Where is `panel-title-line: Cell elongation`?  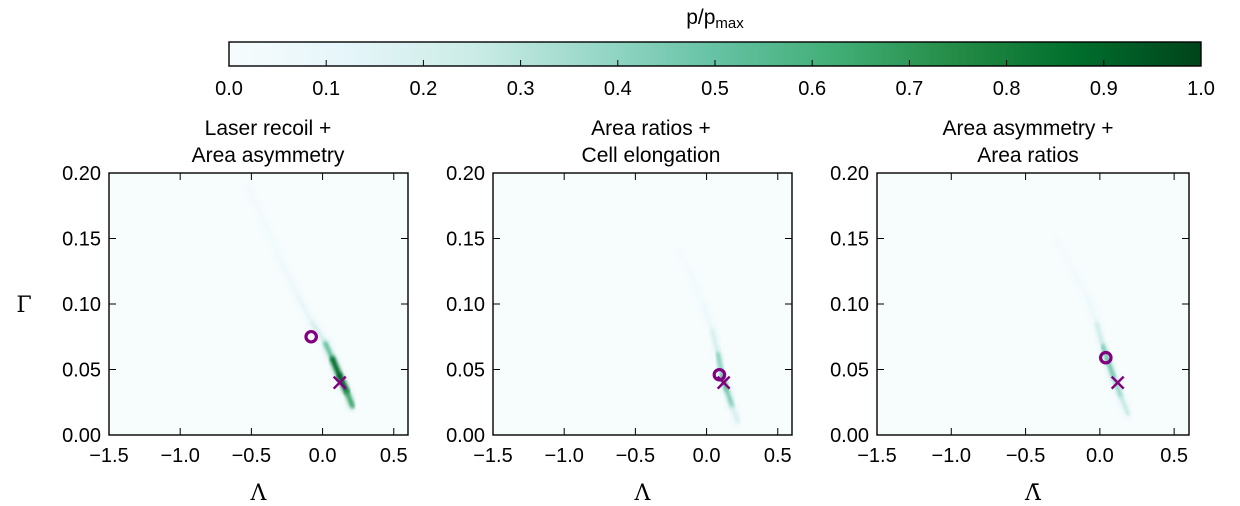 panel-title-line: Cell elongation is located at coordinates (651, 155).